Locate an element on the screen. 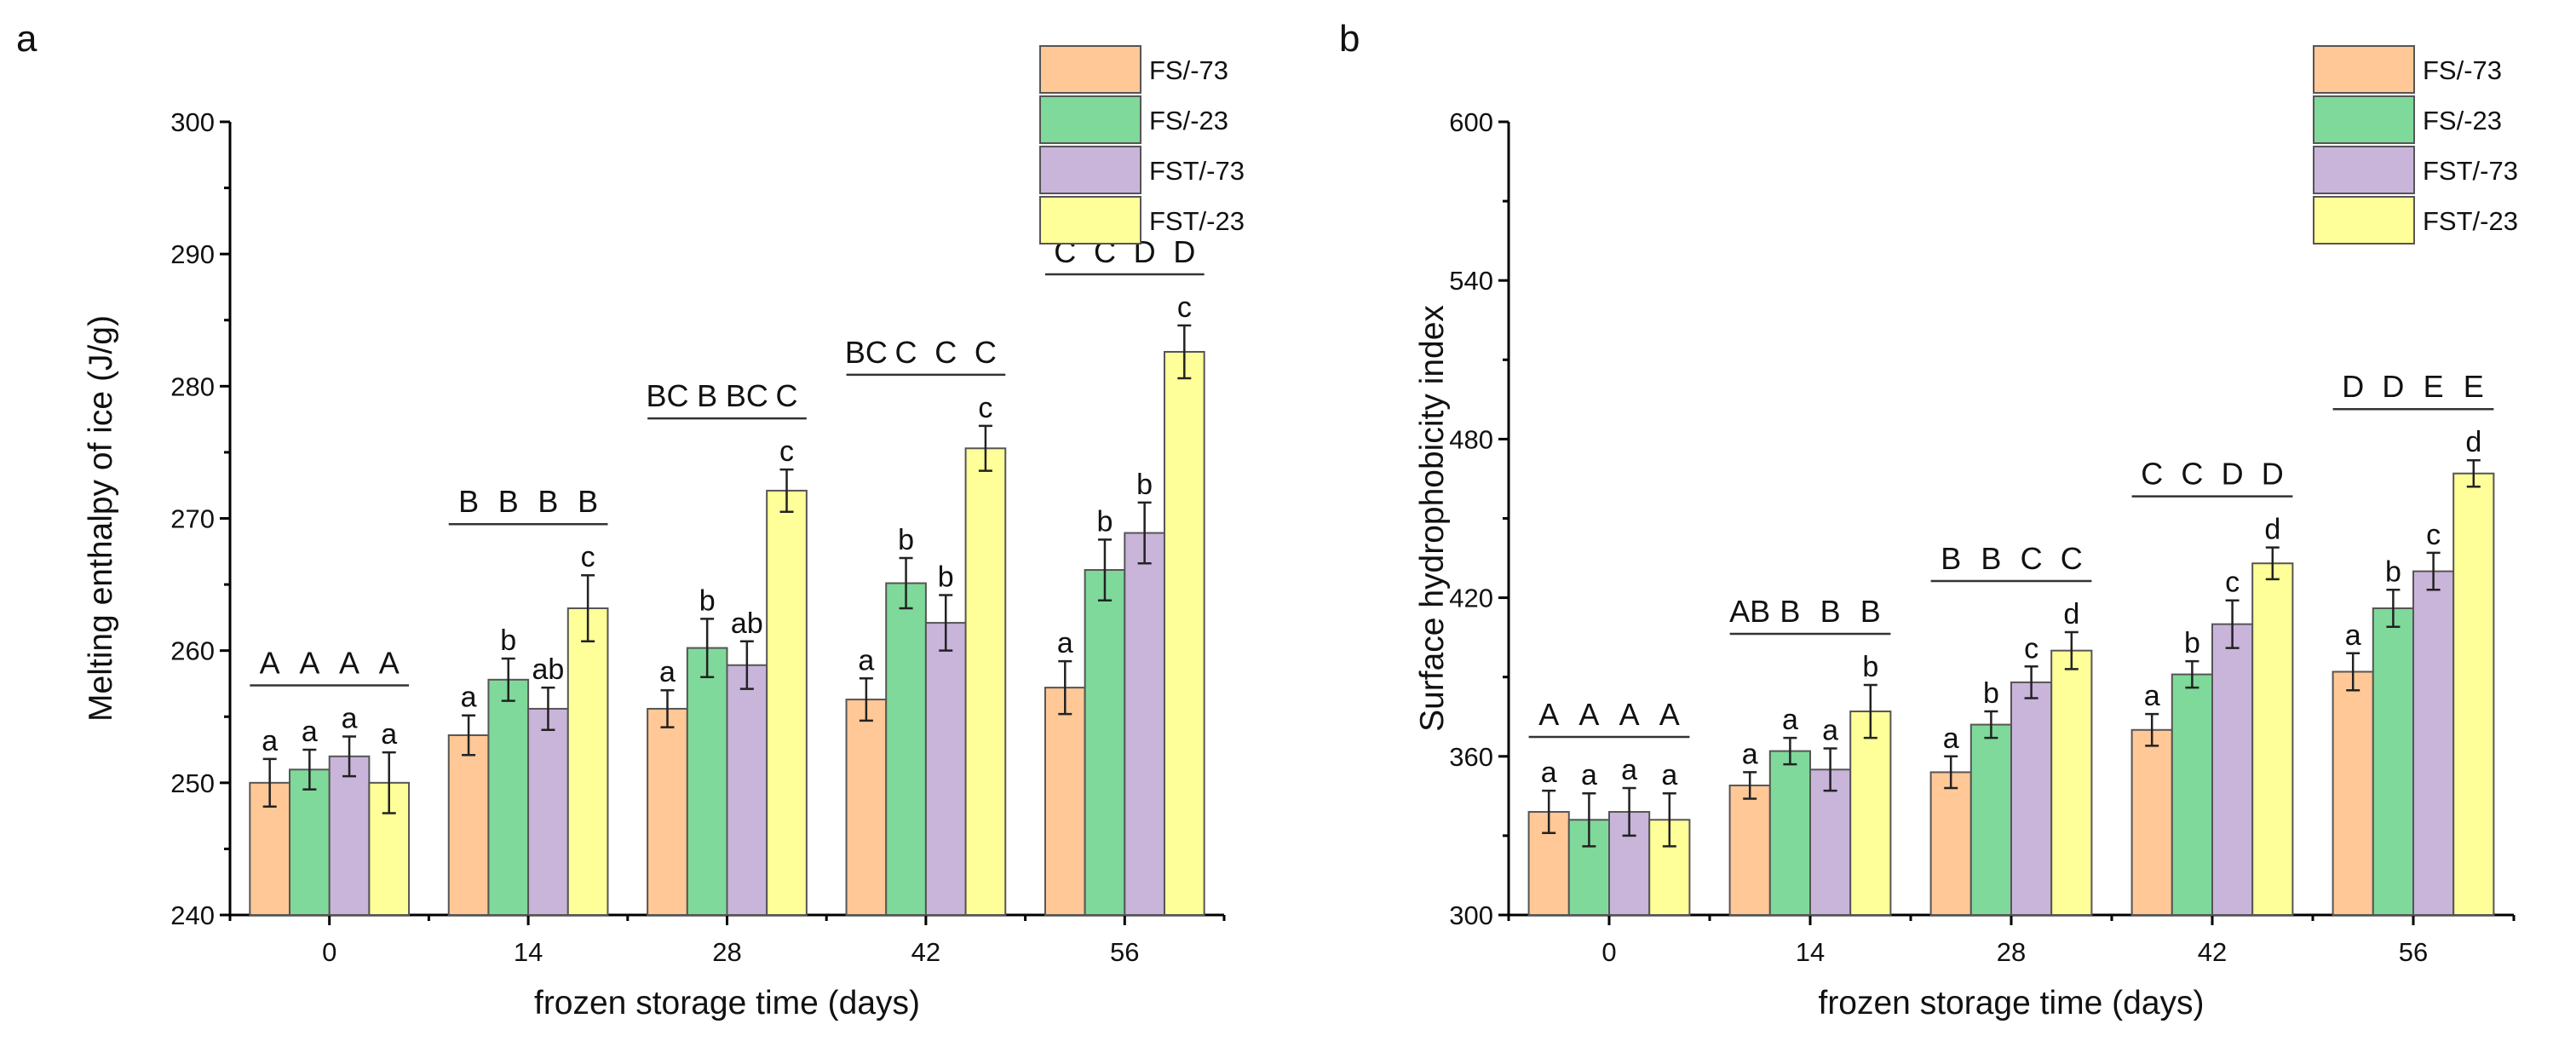 This screenshot has height=1053, width=2576. y-tick-label: 420 is located at coordinates (1471, 598).